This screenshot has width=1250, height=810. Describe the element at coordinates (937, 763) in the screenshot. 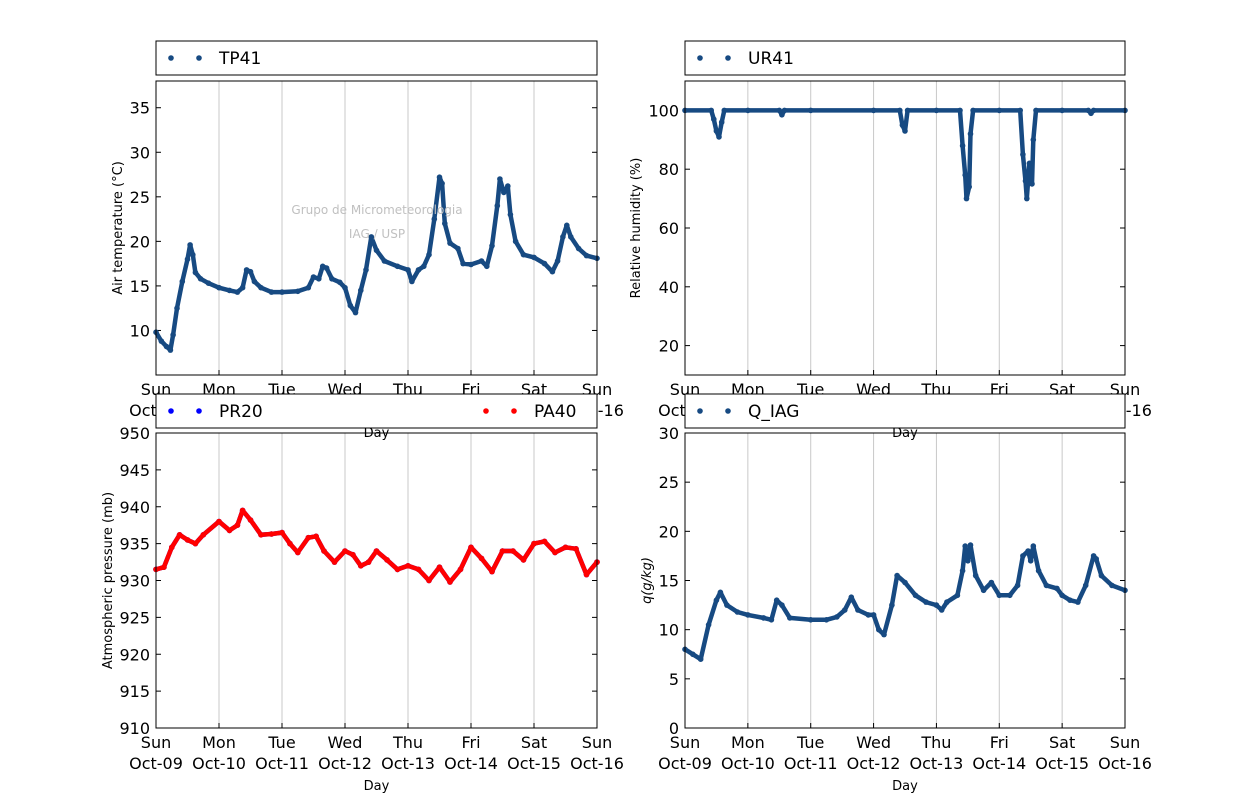

I see `x-tick-label-date: Oct-13` at that location.